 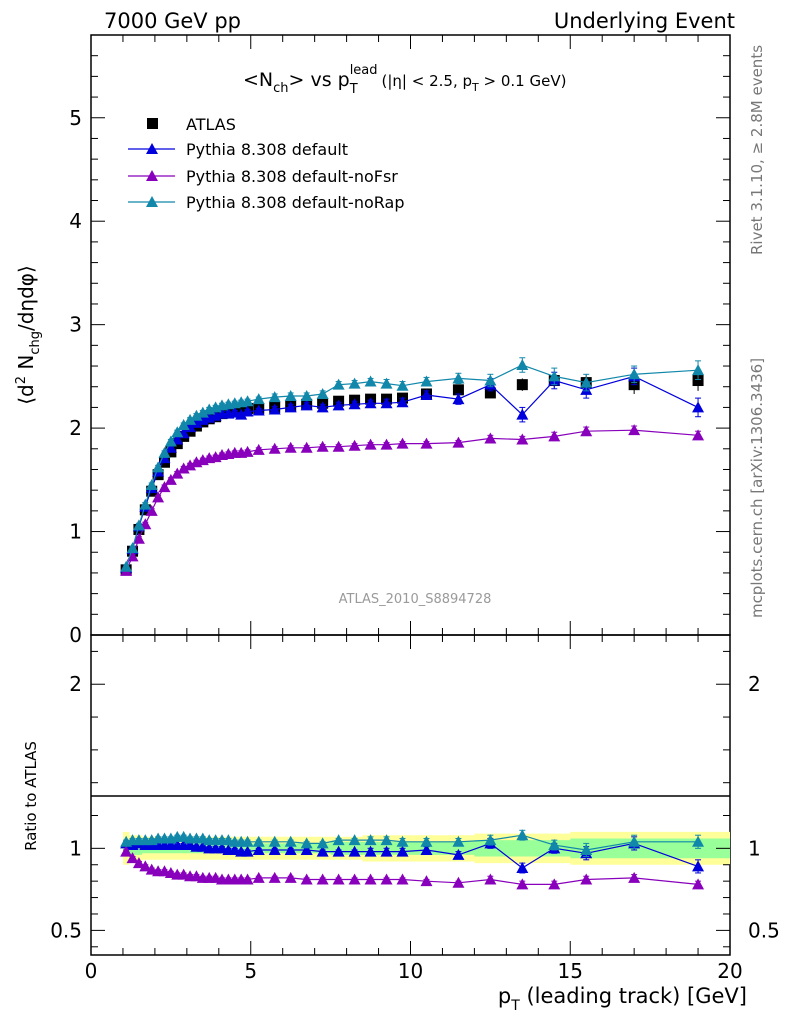 I want to click on legend-label-atlas: ATLAS, so click(x=211, y=124).